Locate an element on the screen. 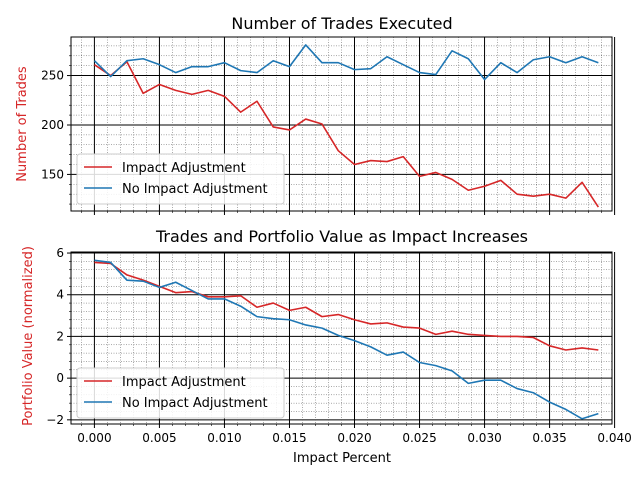  top-series-line-no-impact is located at coordinates (346, 62).